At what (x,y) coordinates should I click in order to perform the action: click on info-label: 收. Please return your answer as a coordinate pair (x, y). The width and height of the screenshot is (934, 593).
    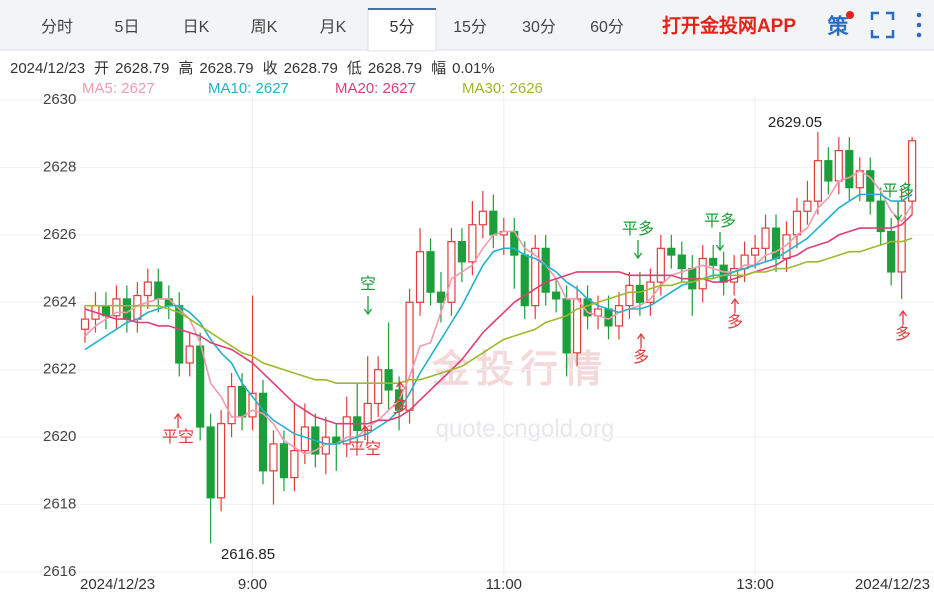
    Looking at the image, I should click on (270, 68).